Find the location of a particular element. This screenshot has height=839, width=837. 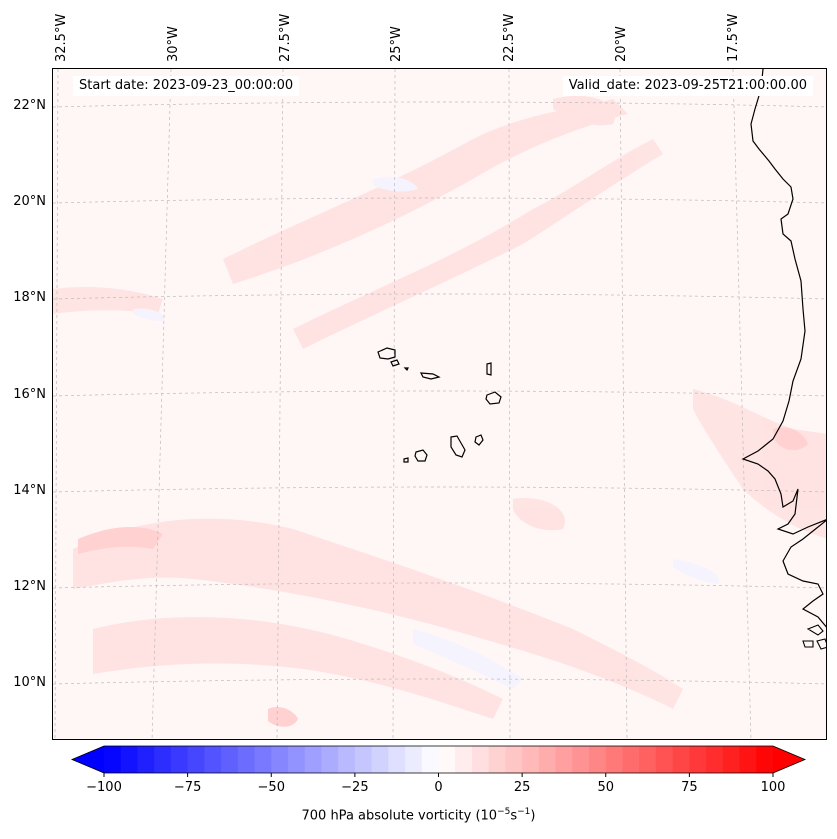

colorbar-title-prefix: 700 hPa absolute vorticity (10 is located at coordinates (399, 816).